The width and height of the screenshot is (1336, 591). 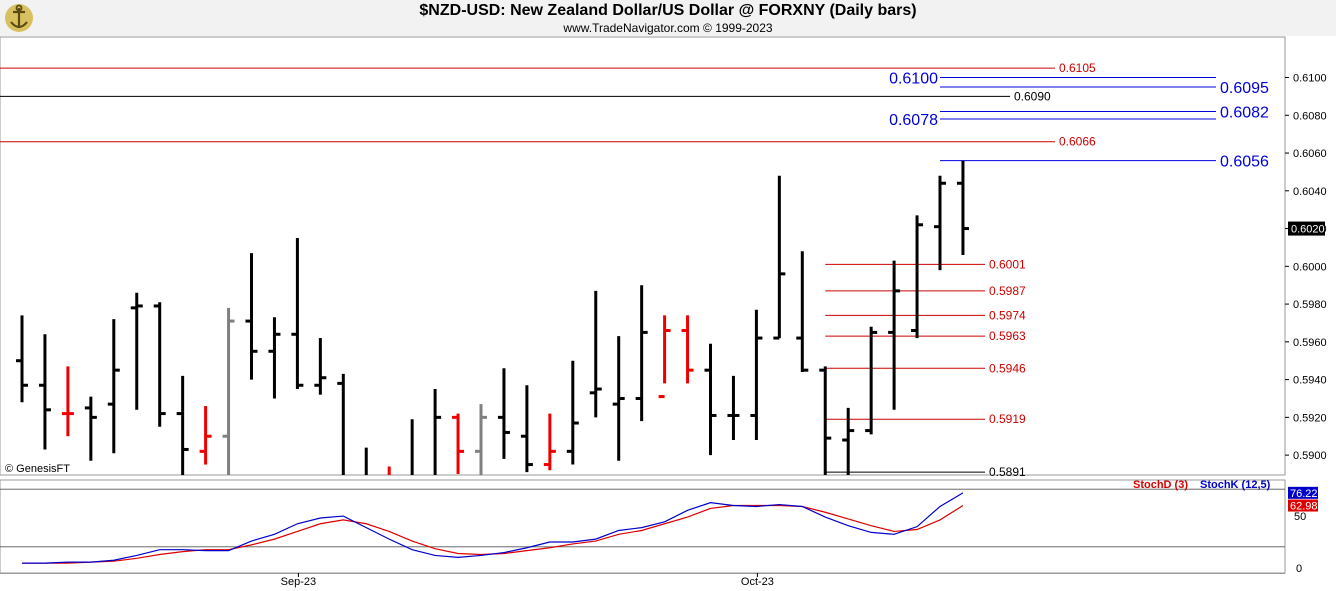 What do you see at coordinates (1310, 79) in the screenshot?
I see `price-tick-label: 0.6100` at bounding box center [1310, 79].